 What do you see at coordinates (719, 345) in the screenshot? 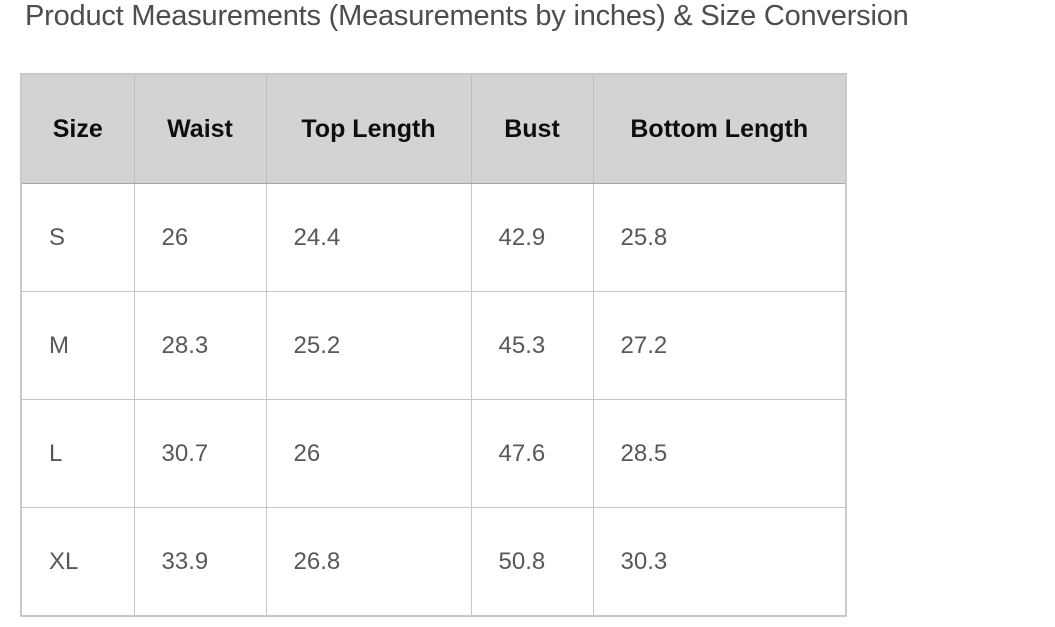
I see `cell-bottom-length: 27.2` at bounding box center [719, 345].